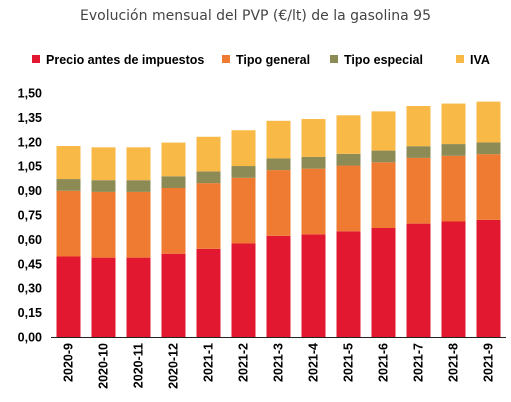 The image size is (511, 402). Describe the element at coordinates (30, 167) in the screenshot. I see `y-tick-label: 1,05` at that location.